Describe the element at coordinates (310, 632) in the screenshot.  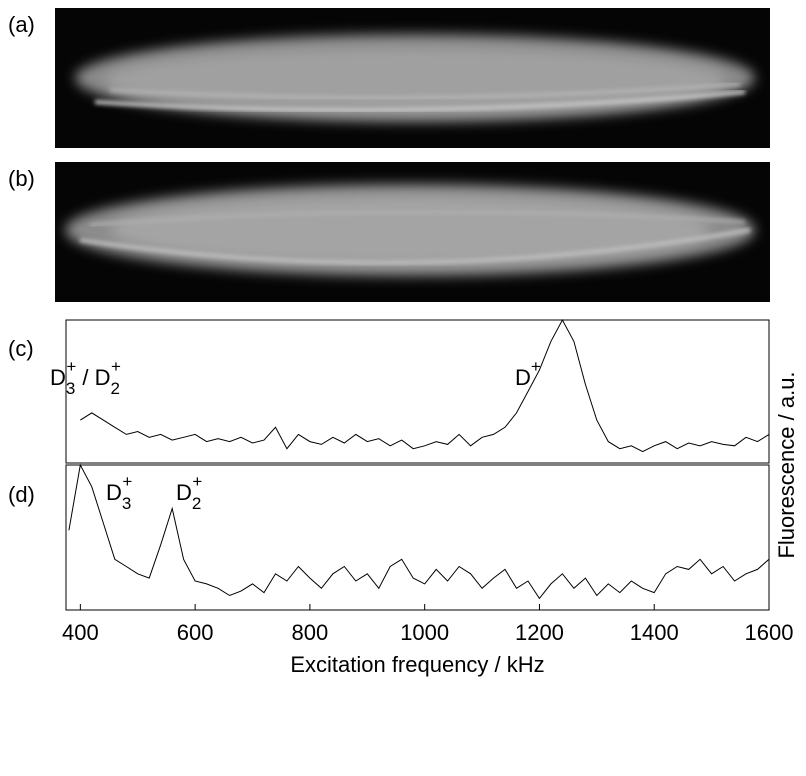
I see `x-tick-label: 800` at that location.